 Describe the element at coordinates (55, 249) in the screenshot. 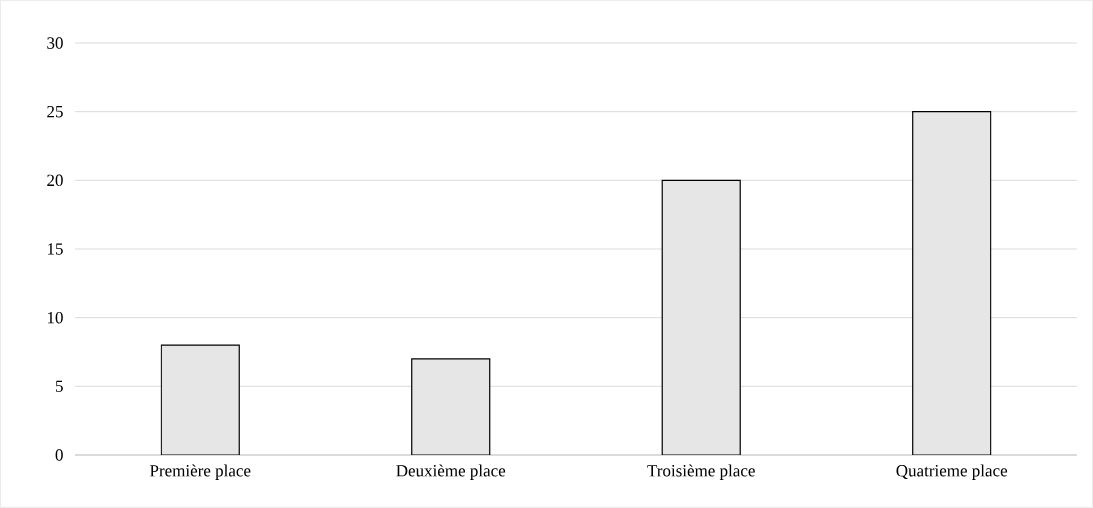

I see `y-tick-label: 15` at that location.